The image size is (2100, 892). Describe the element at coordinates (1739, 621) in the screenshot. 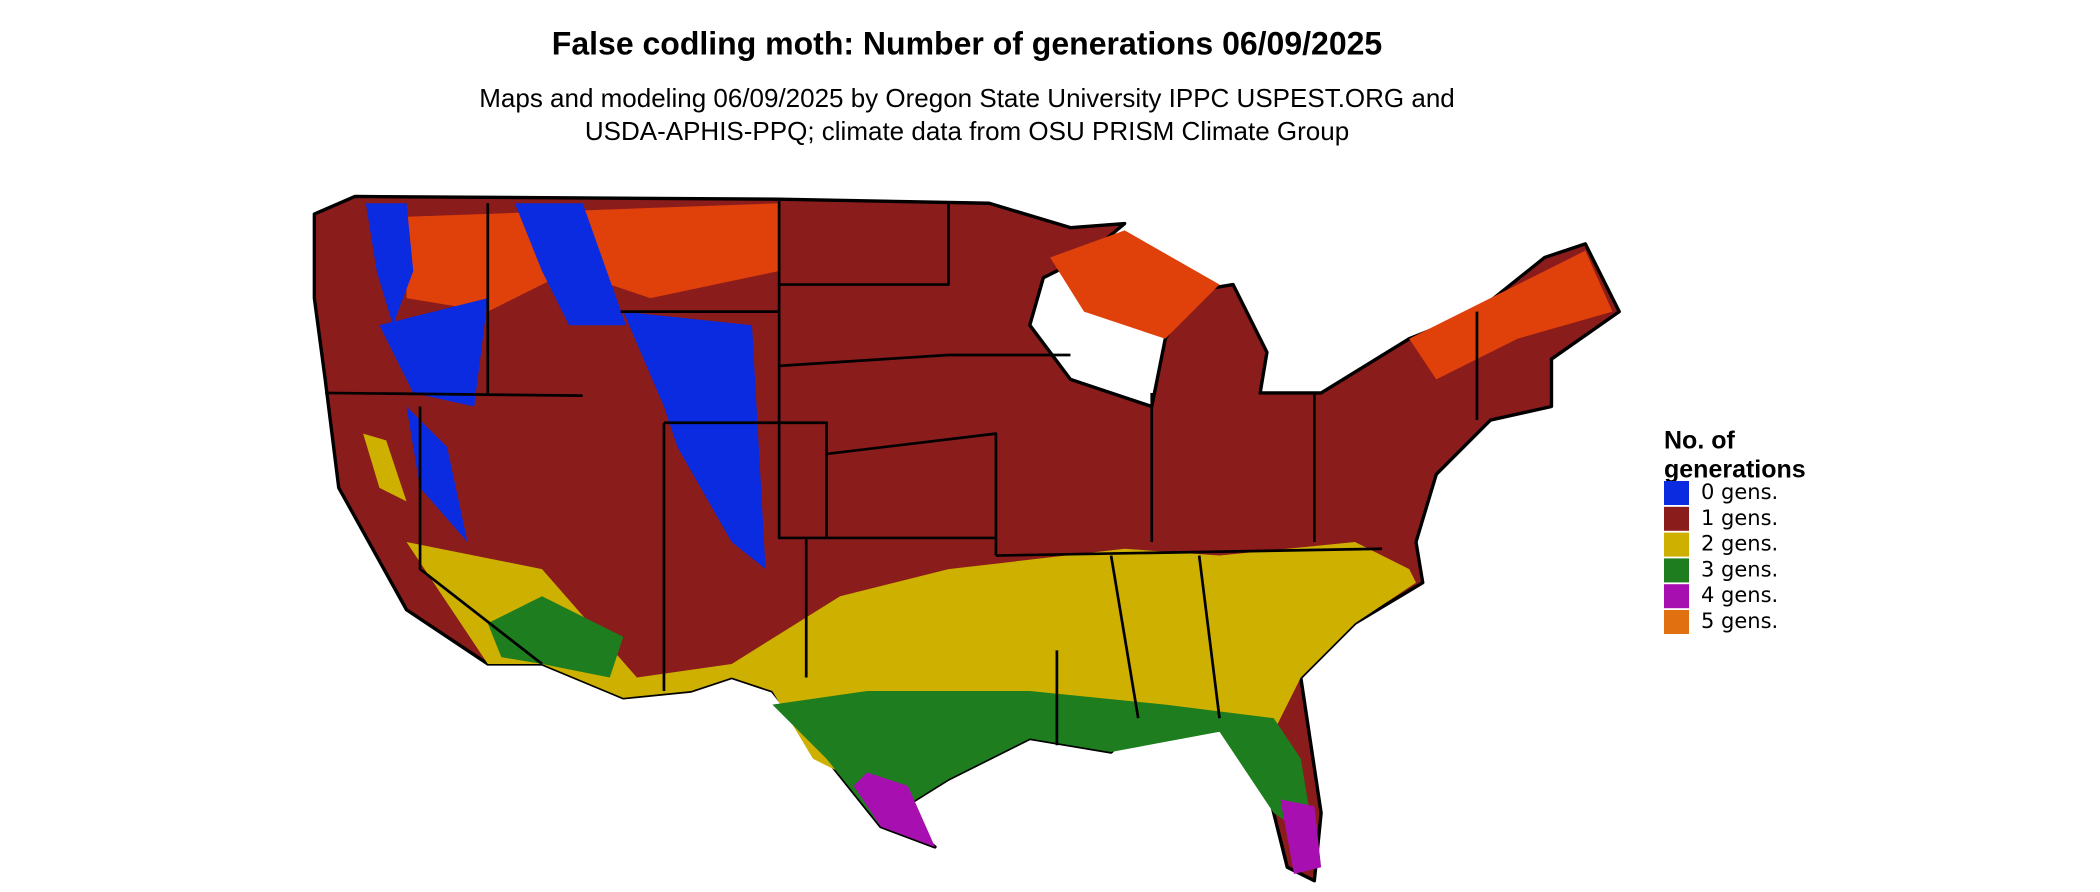

I see `legend-label: 5 gens.` at that location.